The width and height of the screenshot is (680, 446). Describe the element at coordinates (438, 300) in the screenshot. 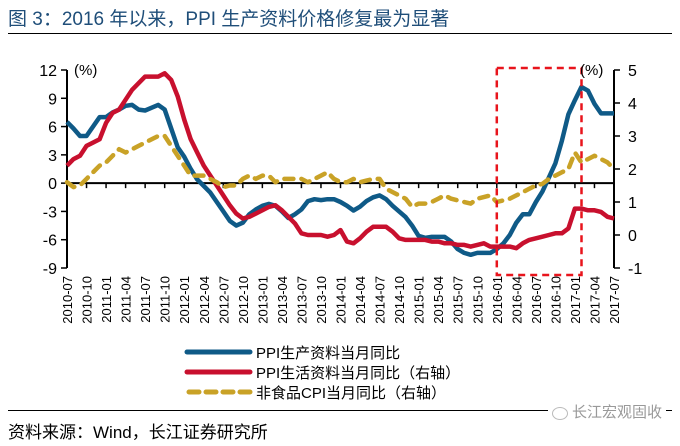

I see `x-axis-tick-label: 2015-04` at that location.